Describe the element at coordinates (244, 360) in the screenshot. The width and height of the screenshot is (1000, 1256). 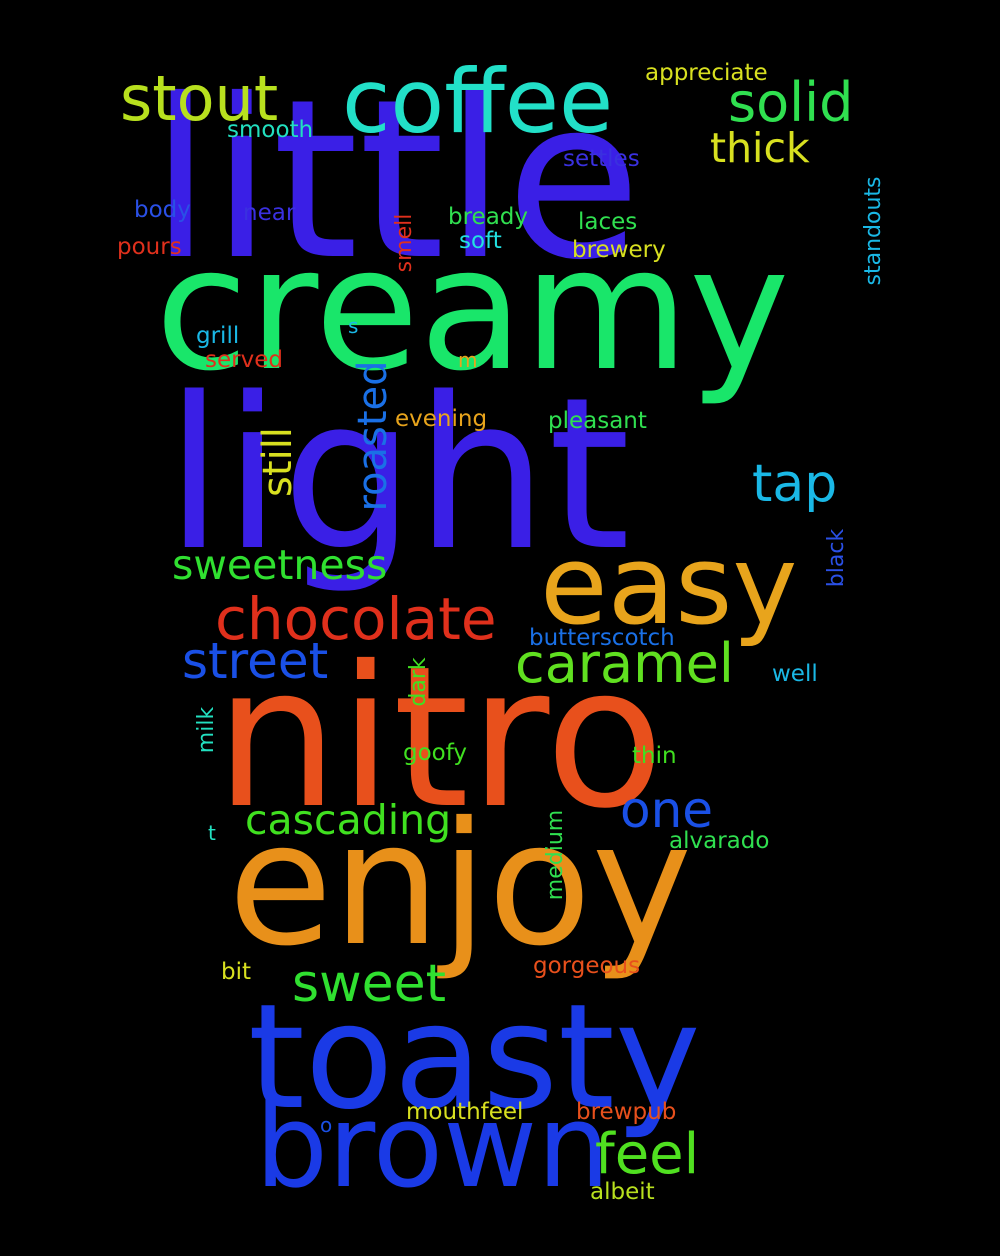
I see `word-served: served` at that location.